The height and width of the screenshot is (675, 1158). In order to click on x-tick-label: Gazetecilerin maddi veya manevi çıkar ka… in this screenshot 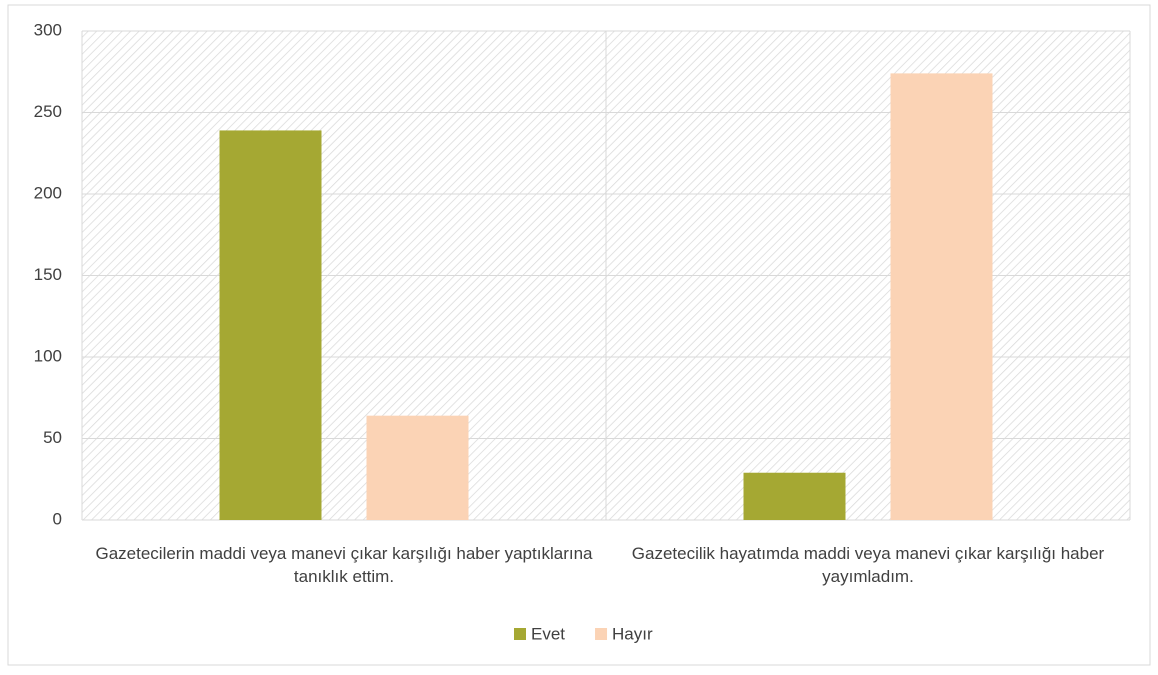, I will do `click(344, 565)`.